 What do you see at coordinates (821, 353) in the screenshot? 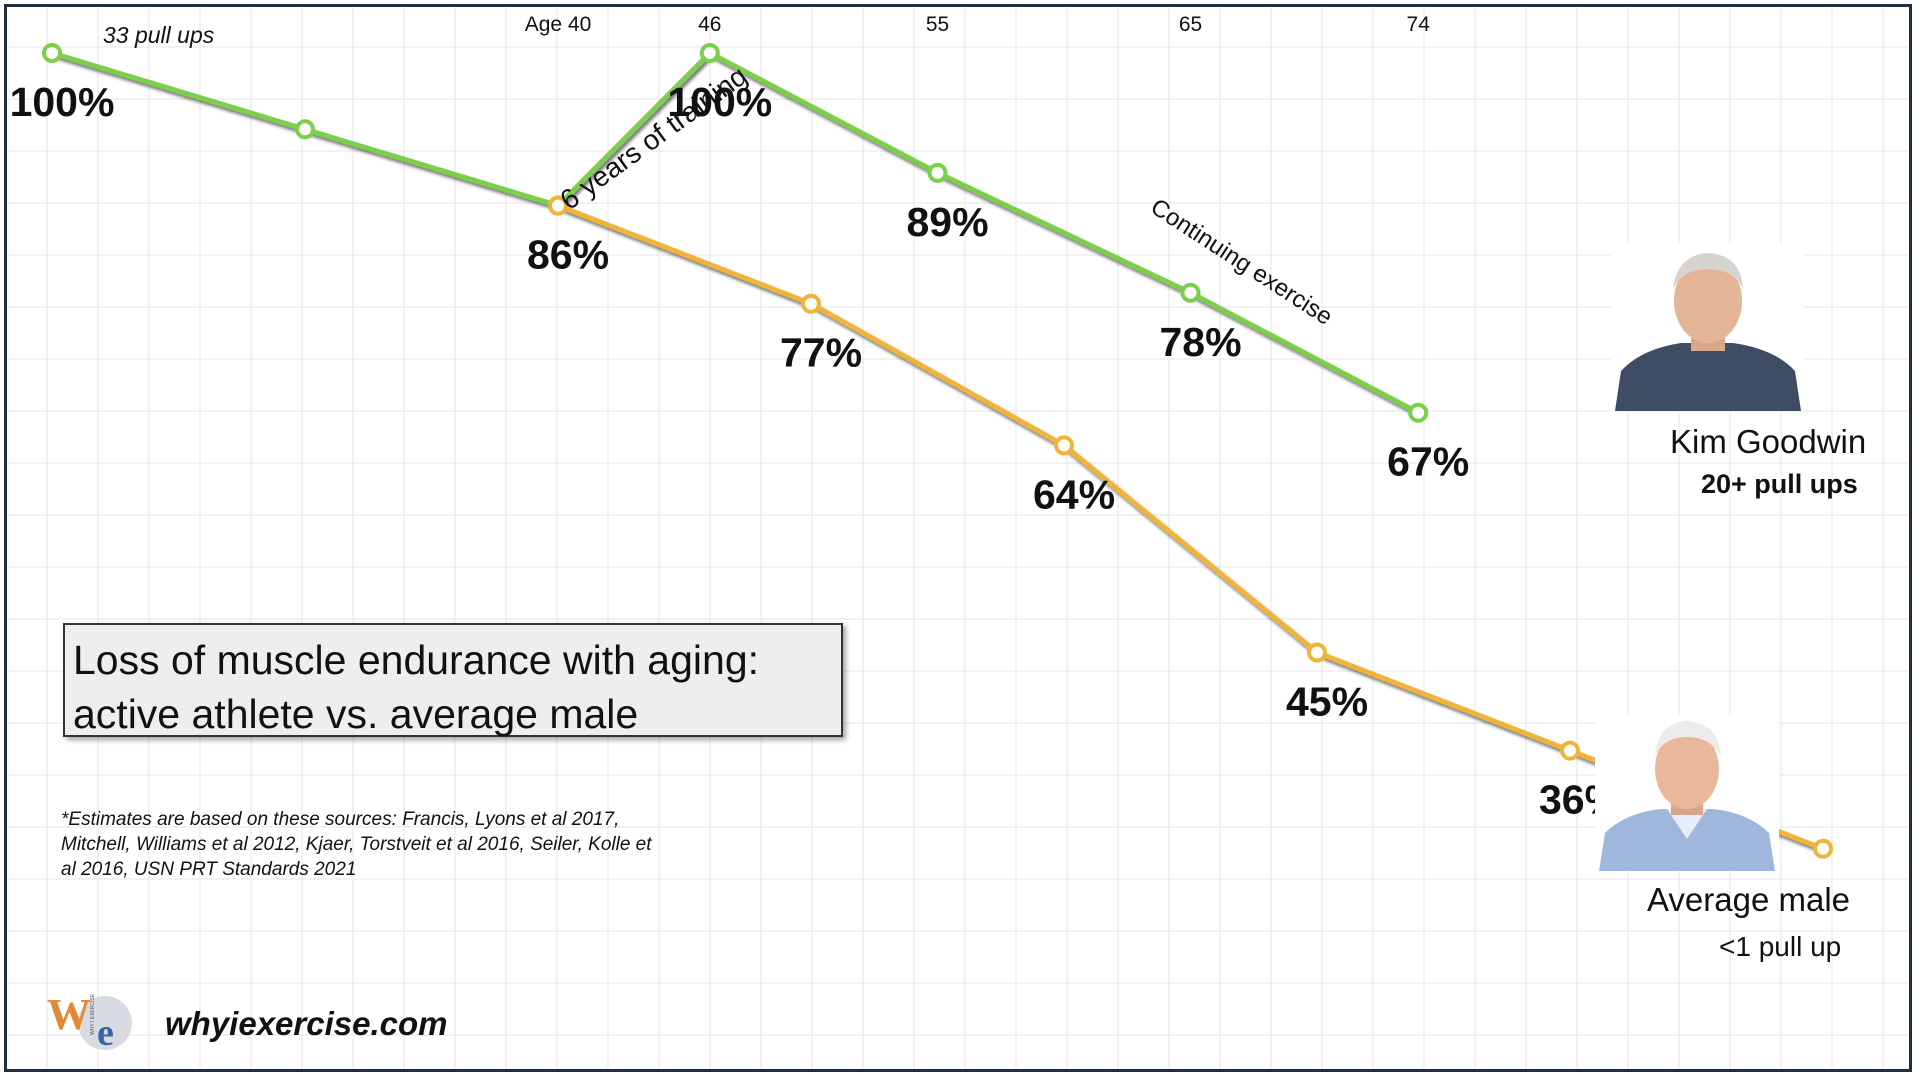
I see `data-label: 77%` at bounding box center [821, 353].